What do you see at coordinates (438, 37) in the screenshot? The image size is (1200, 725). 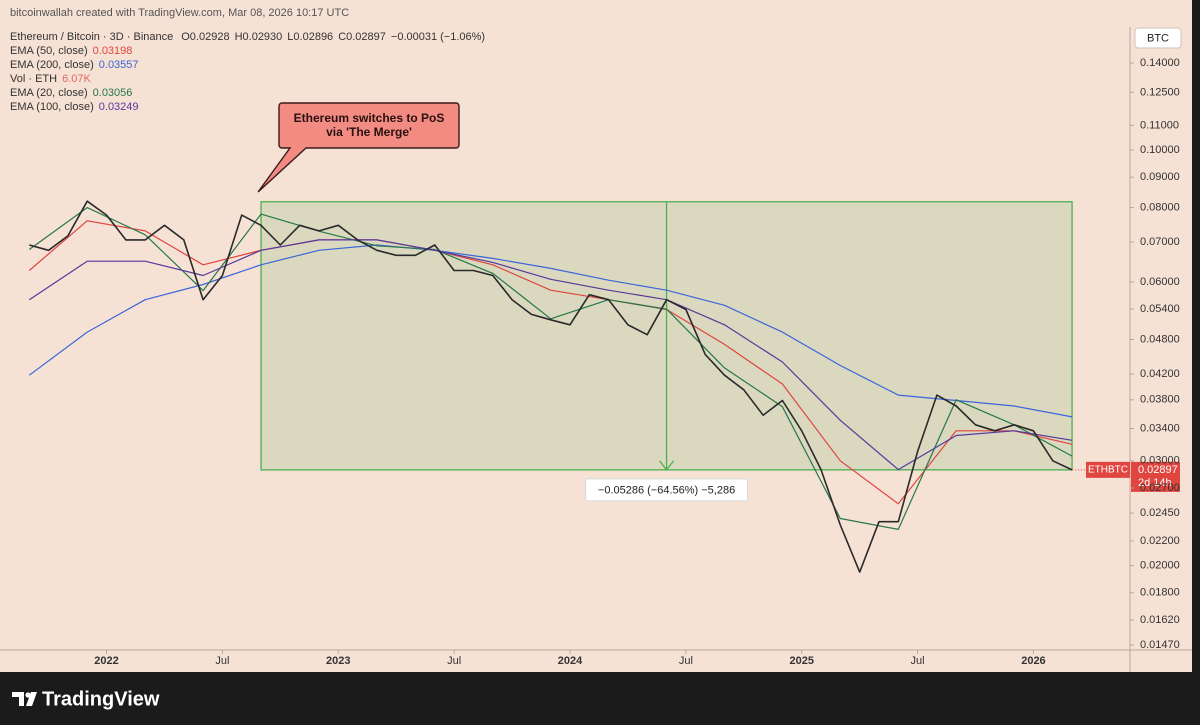 I see `legend-ohlc: −0.00031 (−1.06%)` at bounding box center [438, 37].